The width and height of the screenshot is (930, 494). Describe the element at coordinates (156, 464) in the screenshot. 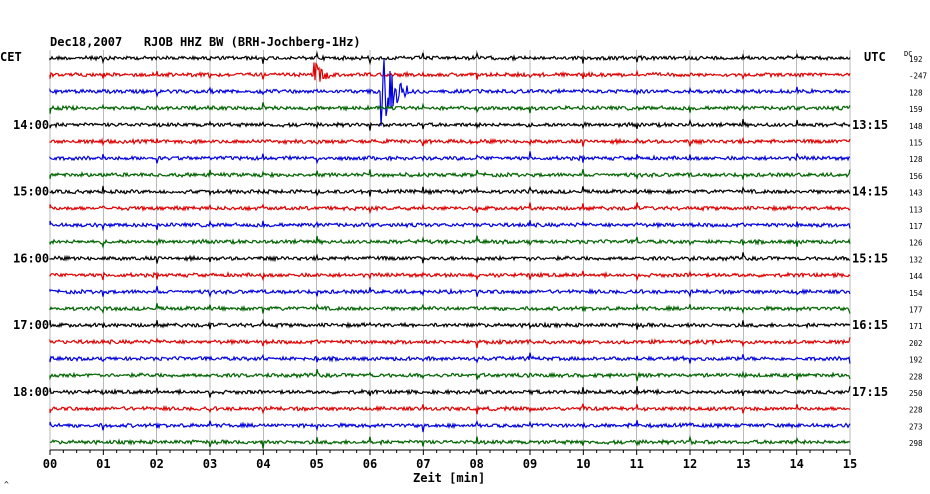

I see `x-tick-label-02: 02` at that location.